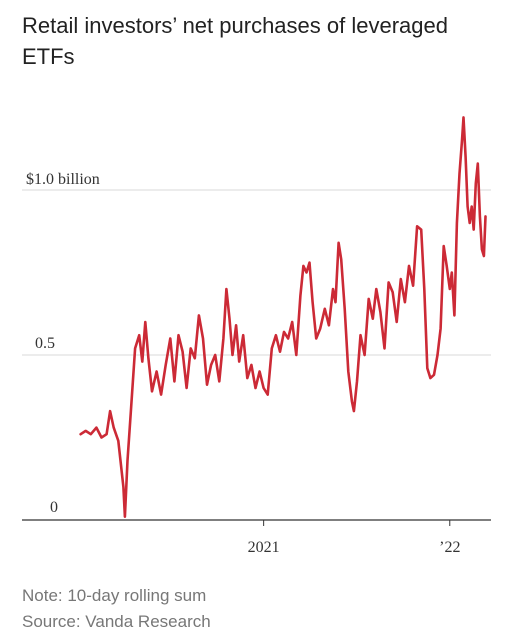 The image size is (511, 643). What do you see at coordinates (45, 343) in the screenshot?
I see `y-tick-label: 0.5` at bounding box center [45, 343].